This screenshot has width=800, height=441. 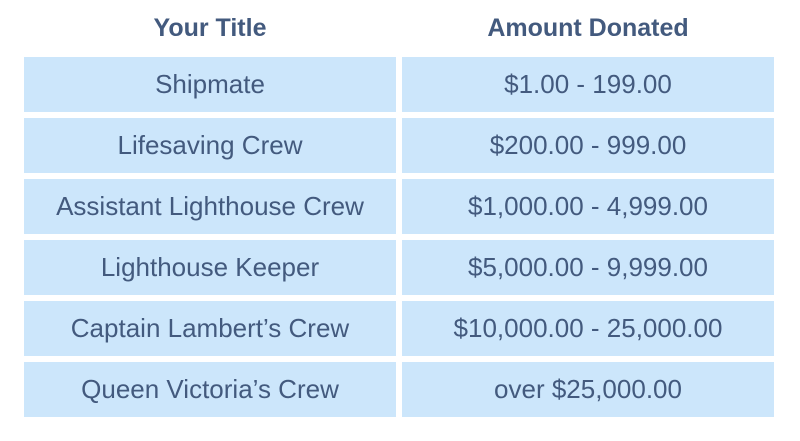 I want to click on row-title-cell: Queen Victoria’s Crew, so click(x=210, y=389).